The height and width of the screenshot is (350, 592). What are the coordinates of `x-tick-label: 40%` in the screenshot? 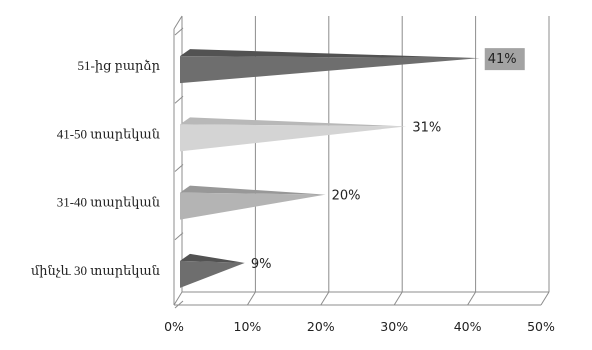 It's located at (468, 326).